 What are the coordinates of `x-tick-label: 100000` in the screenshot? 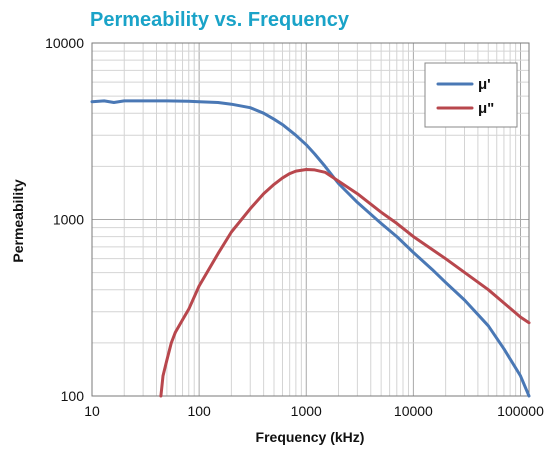 It's located at (520, 411).